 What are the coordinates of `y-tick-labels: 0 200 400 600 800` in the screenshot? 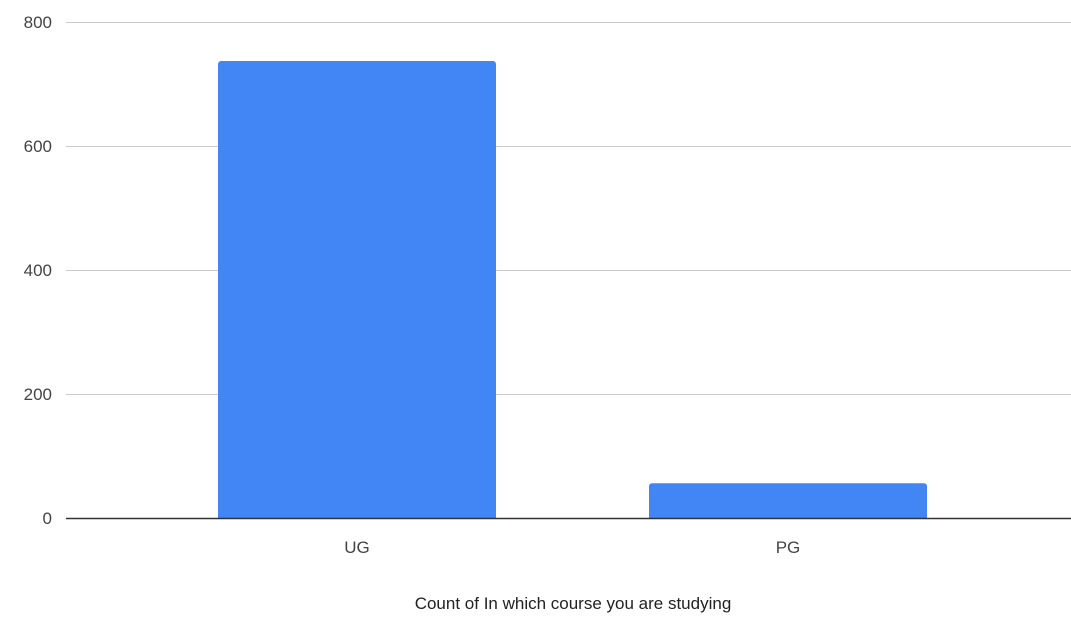 It's located at (38, 270).